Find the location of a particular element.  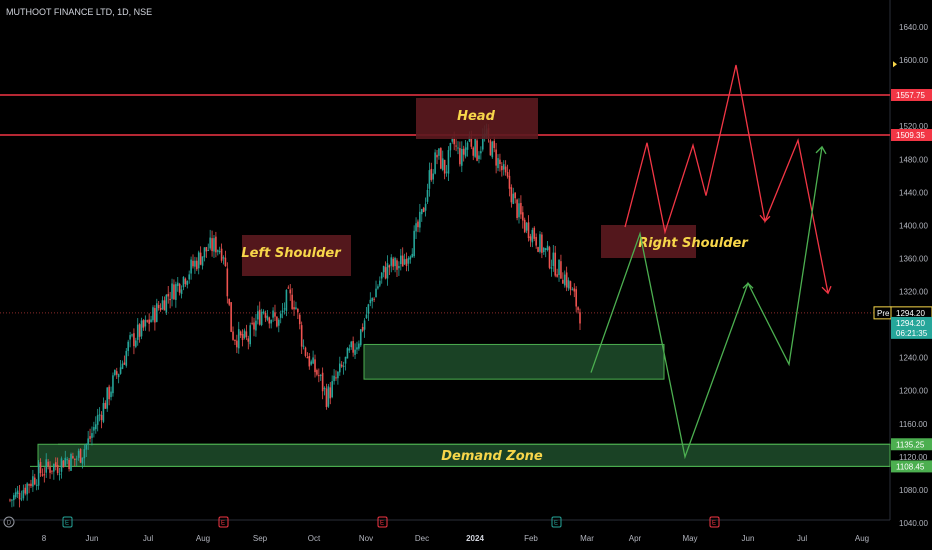

price-tick-label: 1640.00 is located at coordinates (913, 27).